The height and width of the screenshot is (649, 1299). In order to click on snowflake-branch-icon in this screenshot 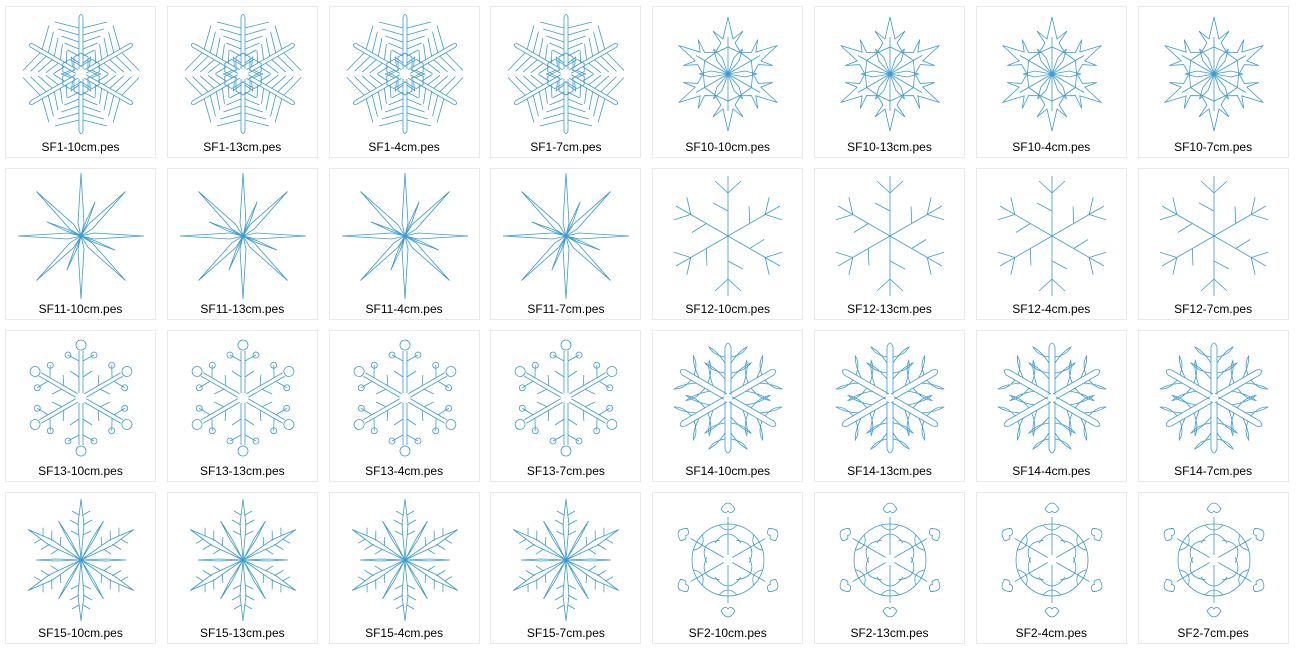, I will do `click(1052, 236)`.